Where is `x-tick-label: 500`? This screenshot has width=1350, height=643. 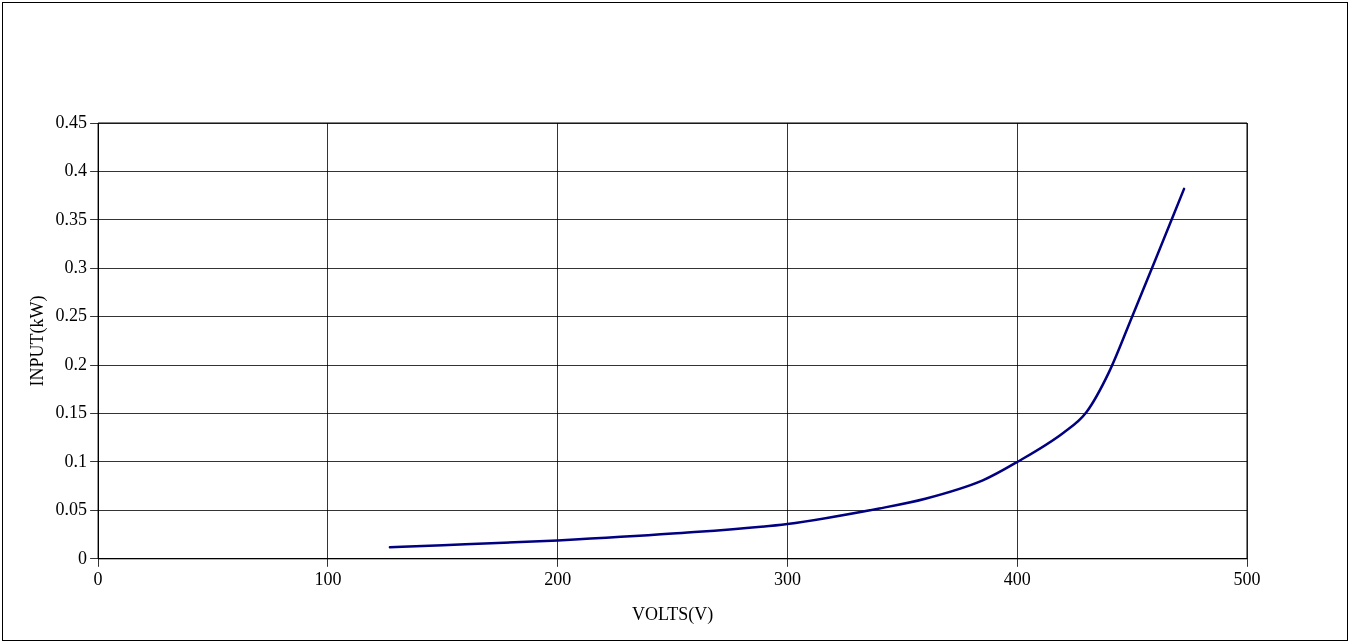
x-tick-label: 500 is located at coordinates (1247, 579).